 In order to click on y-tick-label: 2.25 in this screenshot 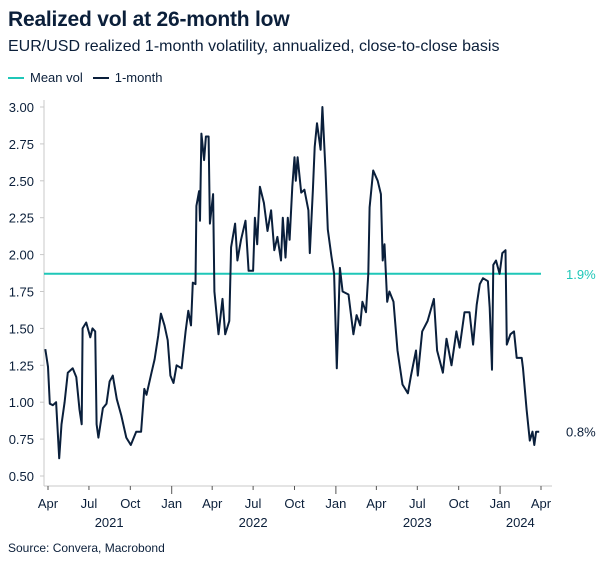, I will do `click(21, 218)`.